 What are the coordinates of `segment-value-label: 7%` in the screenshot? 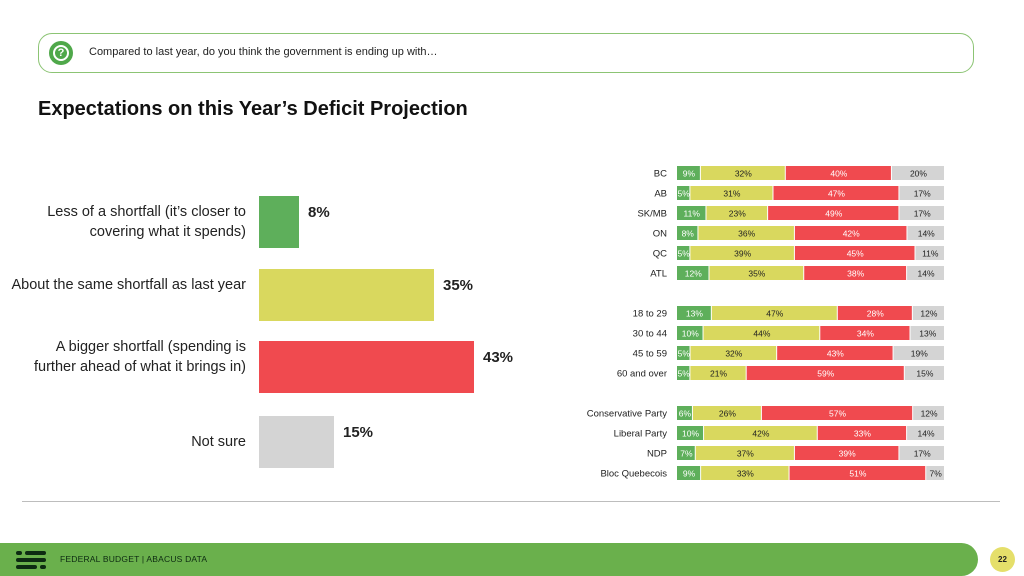 It's located at (935, 473).